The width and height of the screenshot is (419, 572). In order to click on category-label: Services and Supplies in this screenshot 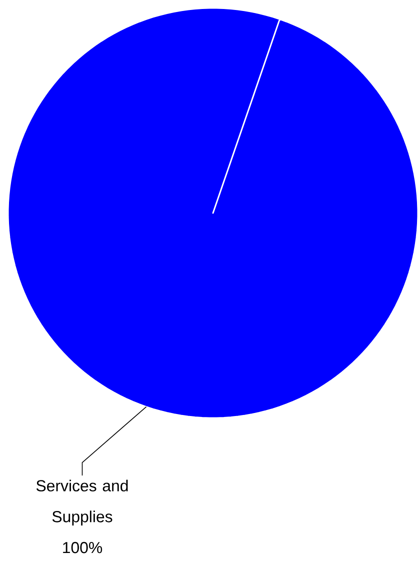, I will do `click(82, 503)`.